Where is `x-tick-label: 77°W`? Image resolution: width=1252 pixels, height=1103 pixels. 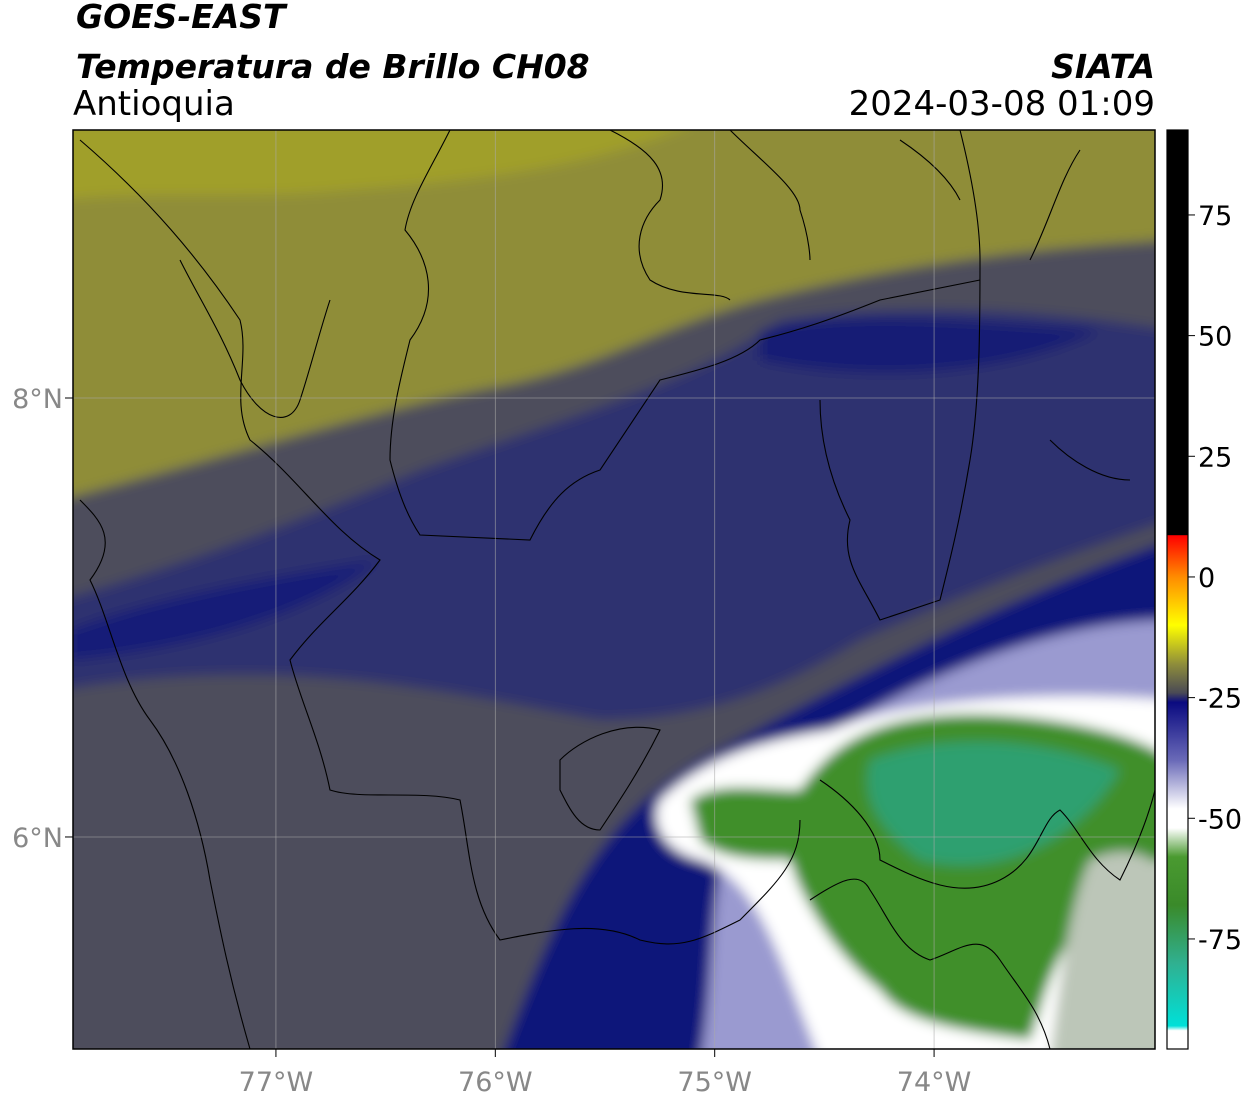 x-tick-label: 77°W is located at coordinates (276, 1082).